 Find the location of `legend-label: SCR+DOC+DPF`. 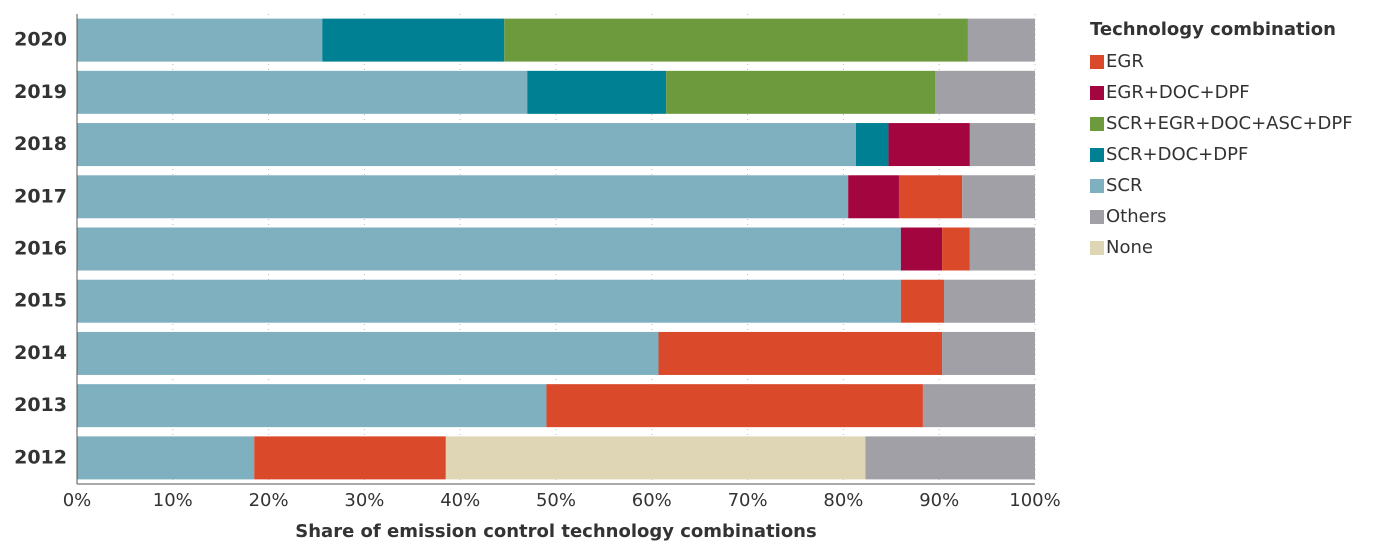

legend-label: SCR+DOC+DPF is located at coordinates (1177, 154).